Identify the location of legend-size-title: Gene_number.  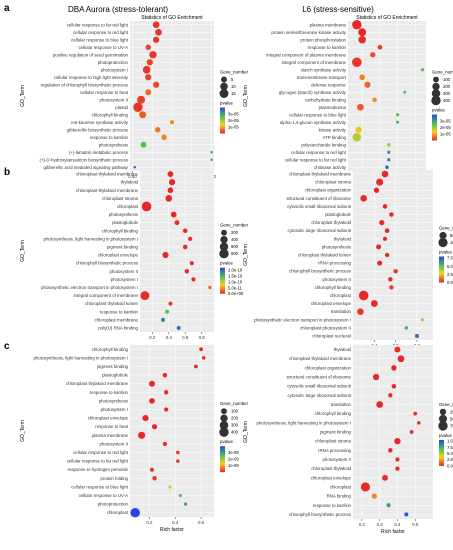
(234, 403).